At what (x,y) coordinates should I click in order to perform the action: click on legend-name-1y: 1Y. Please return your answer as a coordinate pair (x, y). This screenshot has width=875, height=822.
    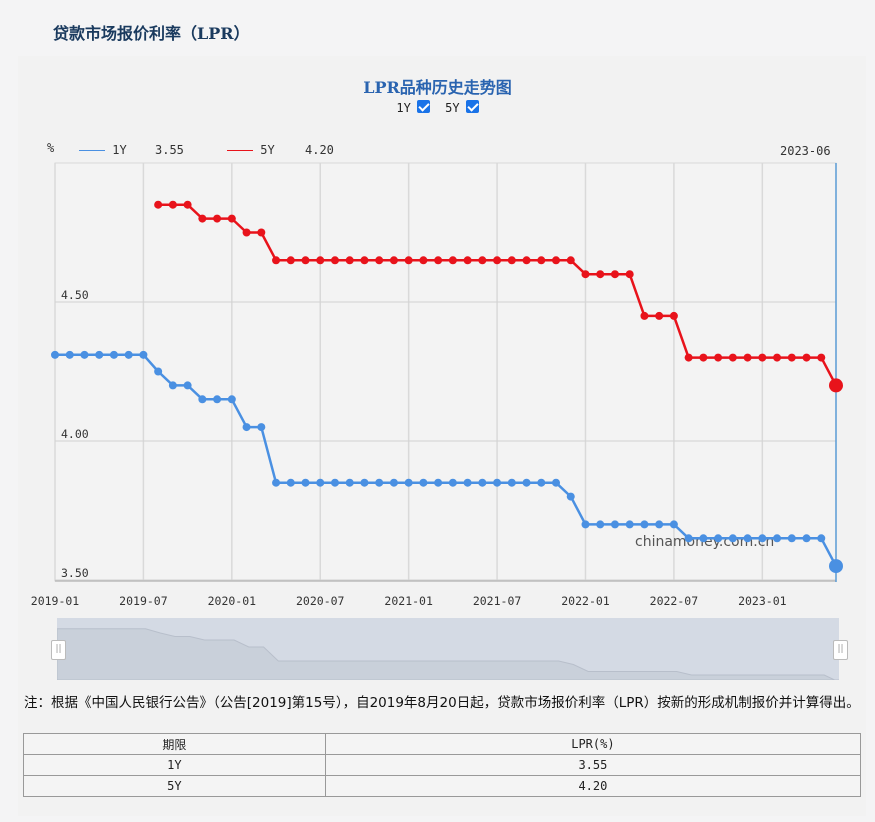
    Looking at the image, I should click on (119, 150).